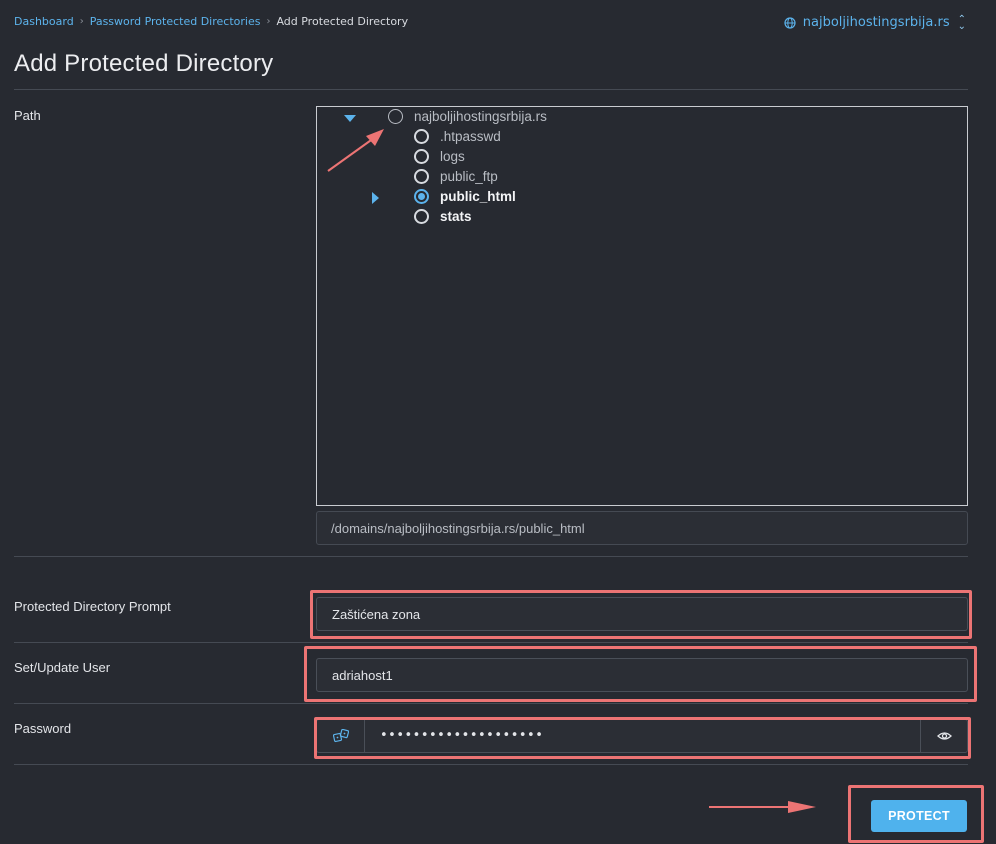 The width and height of the screenshot is (996, 844). I want to click on caret-down-icon, so click(350, 118).